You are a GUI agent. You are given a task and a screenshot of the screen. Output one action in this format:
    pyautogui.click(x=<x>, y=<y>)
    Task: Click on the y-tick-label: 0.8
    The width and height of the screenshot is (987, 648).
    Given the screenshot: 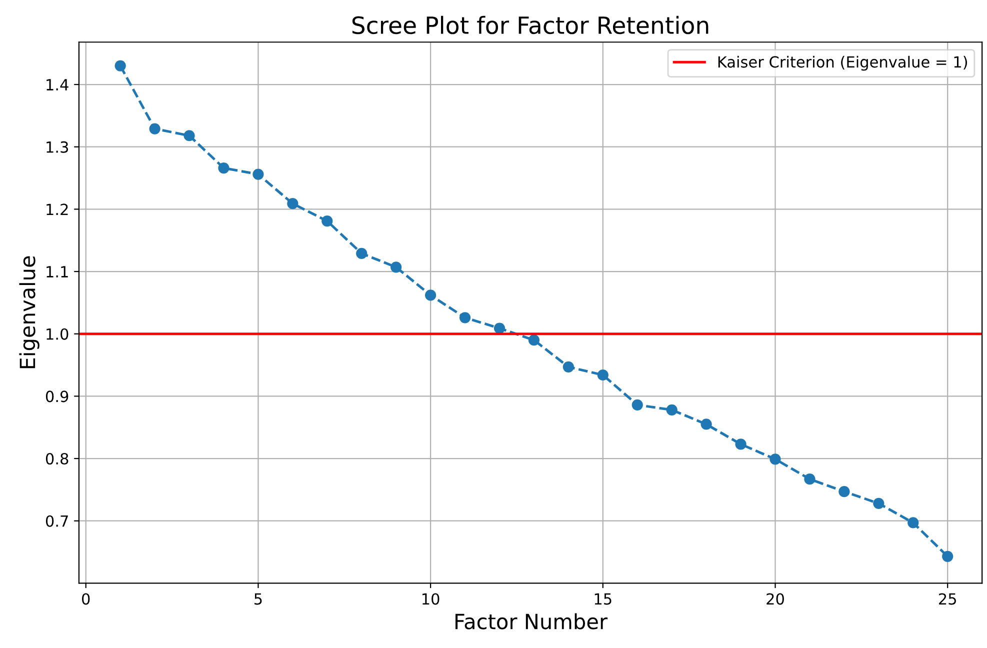 What is the action you would take?
    pyautogui.click(x=57, y=458)
    